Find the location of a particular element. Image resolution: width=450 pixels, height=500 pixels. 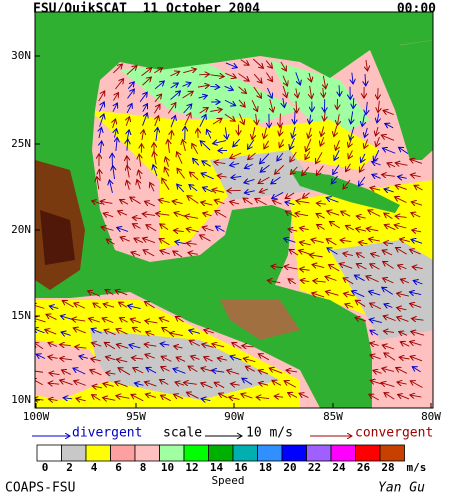

colorbar-tick: 2 is located at coordinates (69, 467).